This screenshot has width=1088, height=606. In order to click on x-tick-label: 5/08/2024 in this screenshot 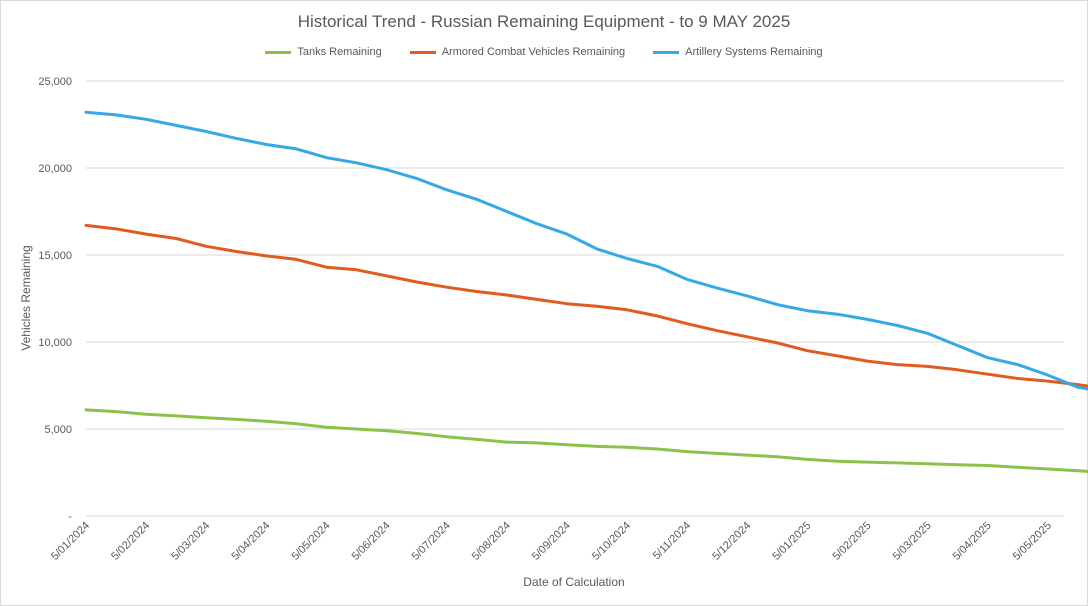, I will do `click(491, 541)`.